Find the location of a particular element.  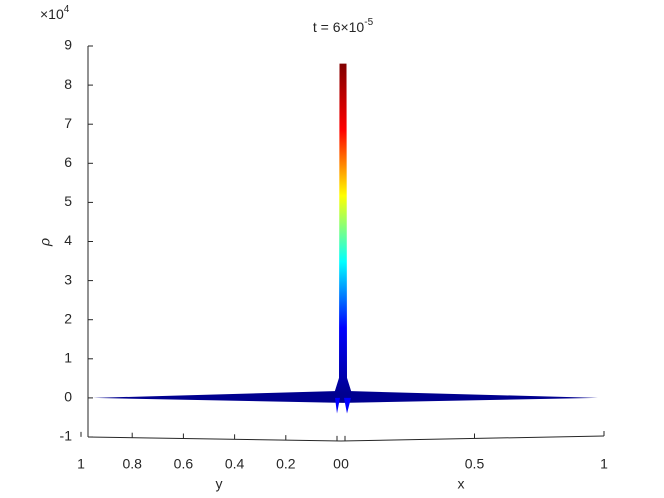

z-tick-label: 2 is located at coordinates (68, 318).